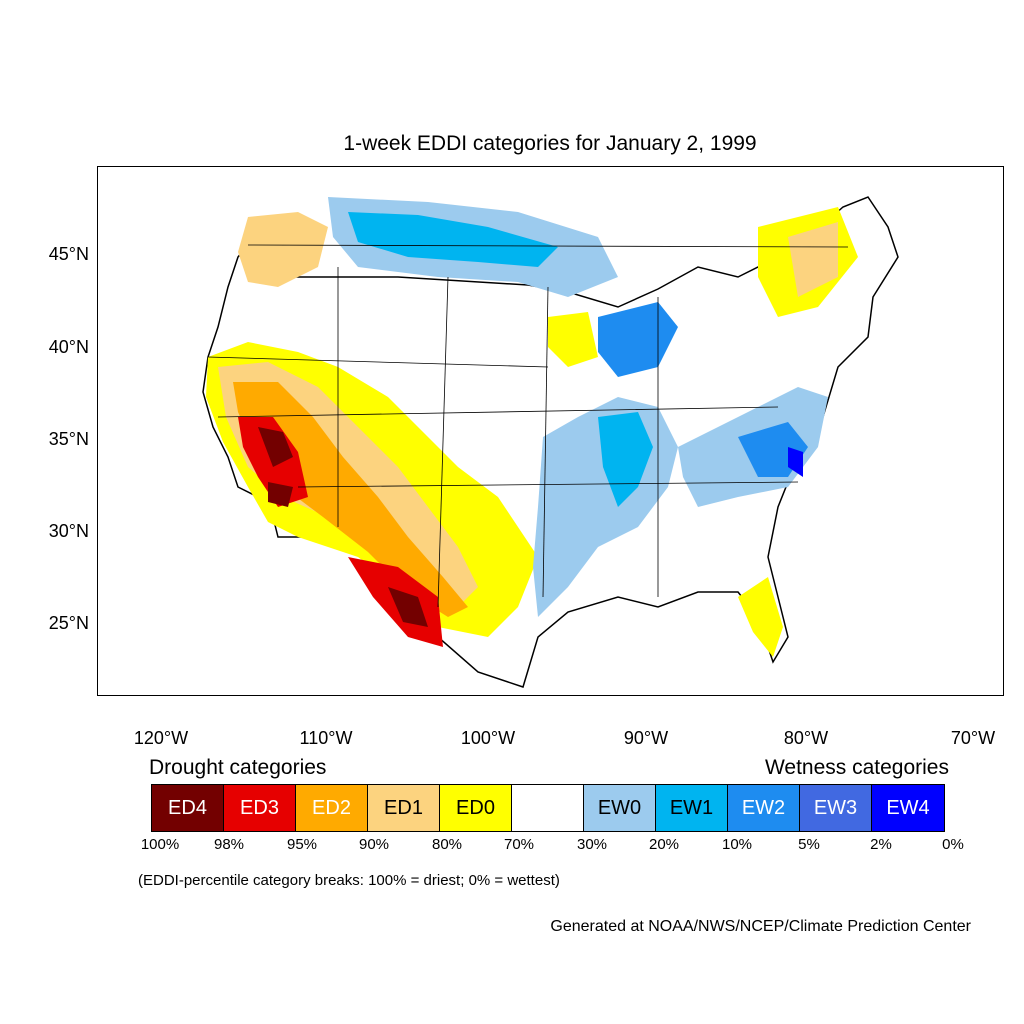 The width and height of the screenshot is (1024, 1024). Describe the element at coordinates (908, 808) in the screenshot. I see `legend-box-ew4: EW4` at that location.